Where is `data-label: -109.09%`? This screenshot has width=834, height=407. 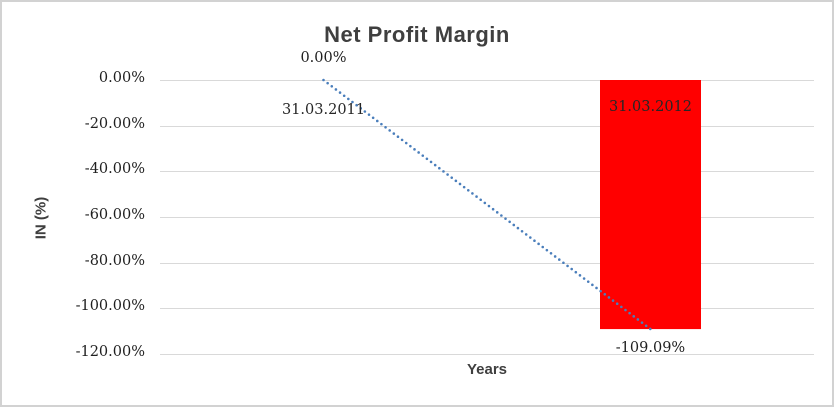 data-label: -109.09% is located at coordinates (650, 348).